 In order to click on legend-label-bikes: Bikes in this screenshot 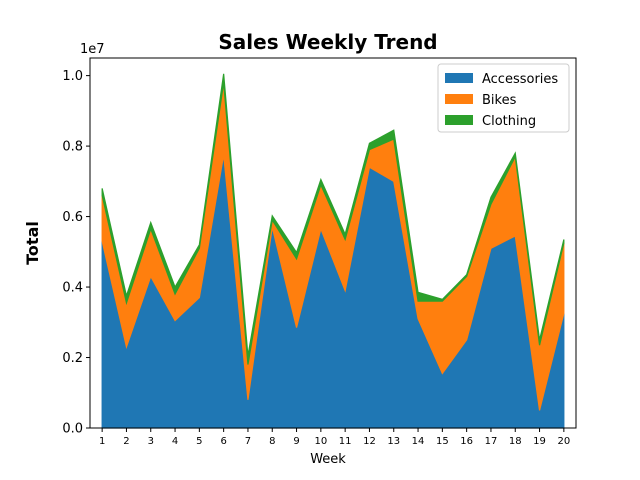, I will do `click(499, 100)`.